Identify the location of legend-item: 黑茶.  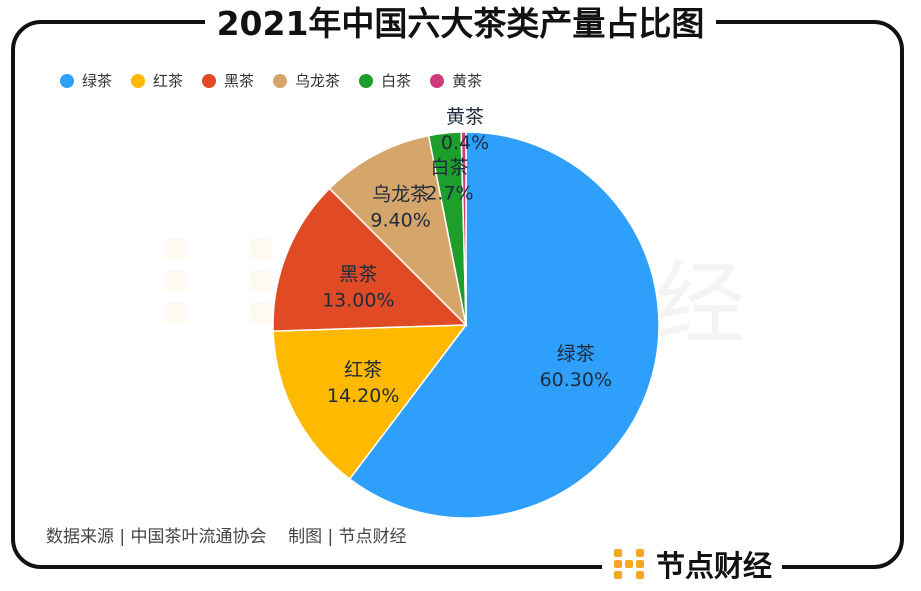
(228, 80).